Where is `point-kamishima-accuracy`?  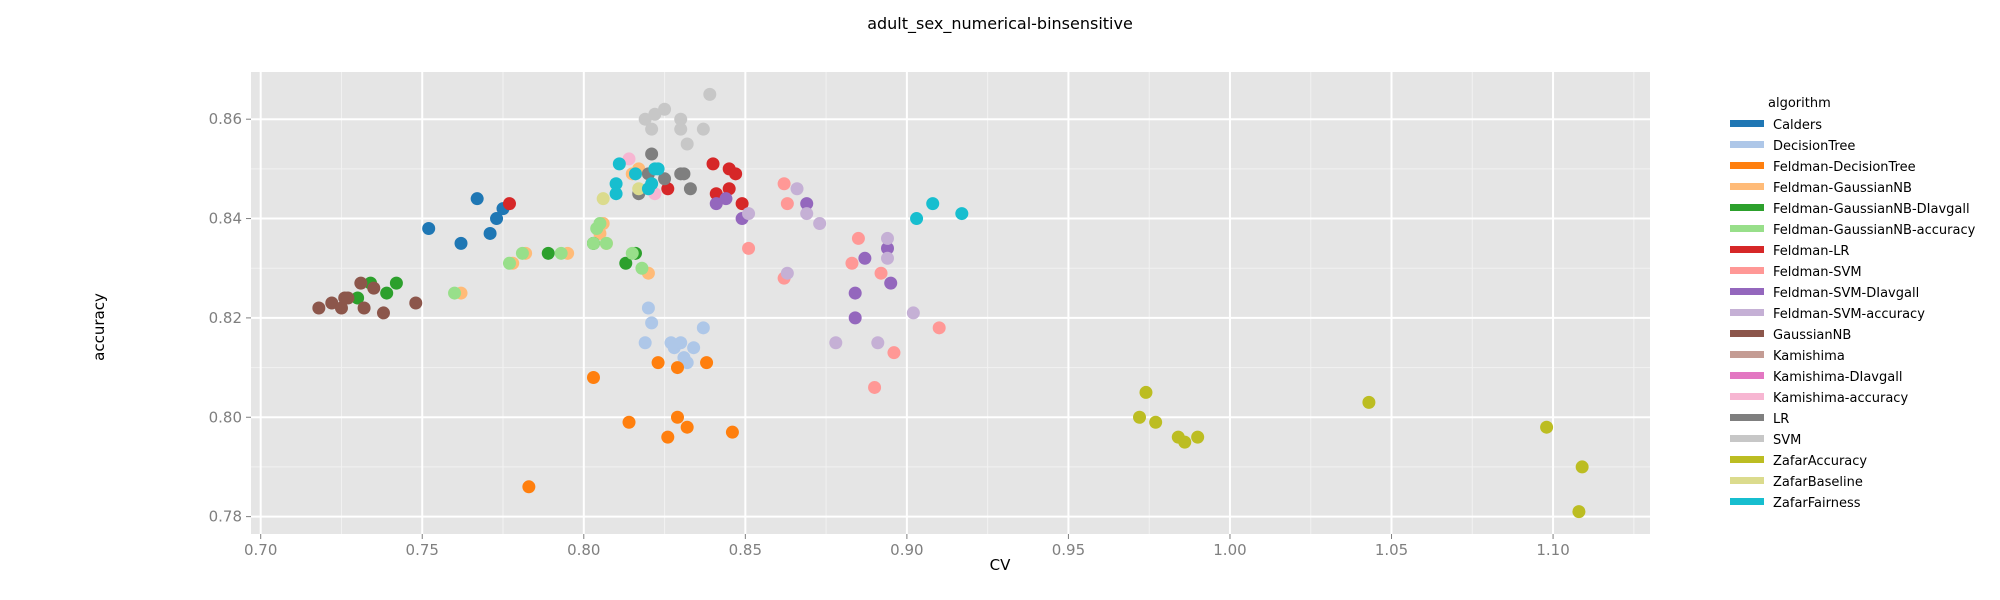 point-kamishima-accuracy is located at coordinates (629, 159).